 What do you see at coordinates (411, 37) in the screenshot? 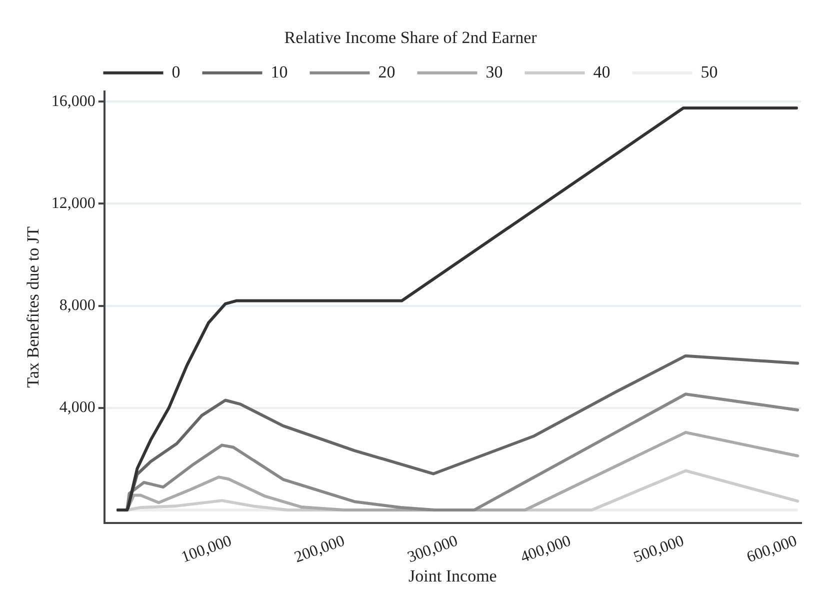
I see `legend-title: Relative Income Share of 2nd Earner` at bounding box center [411, 37].